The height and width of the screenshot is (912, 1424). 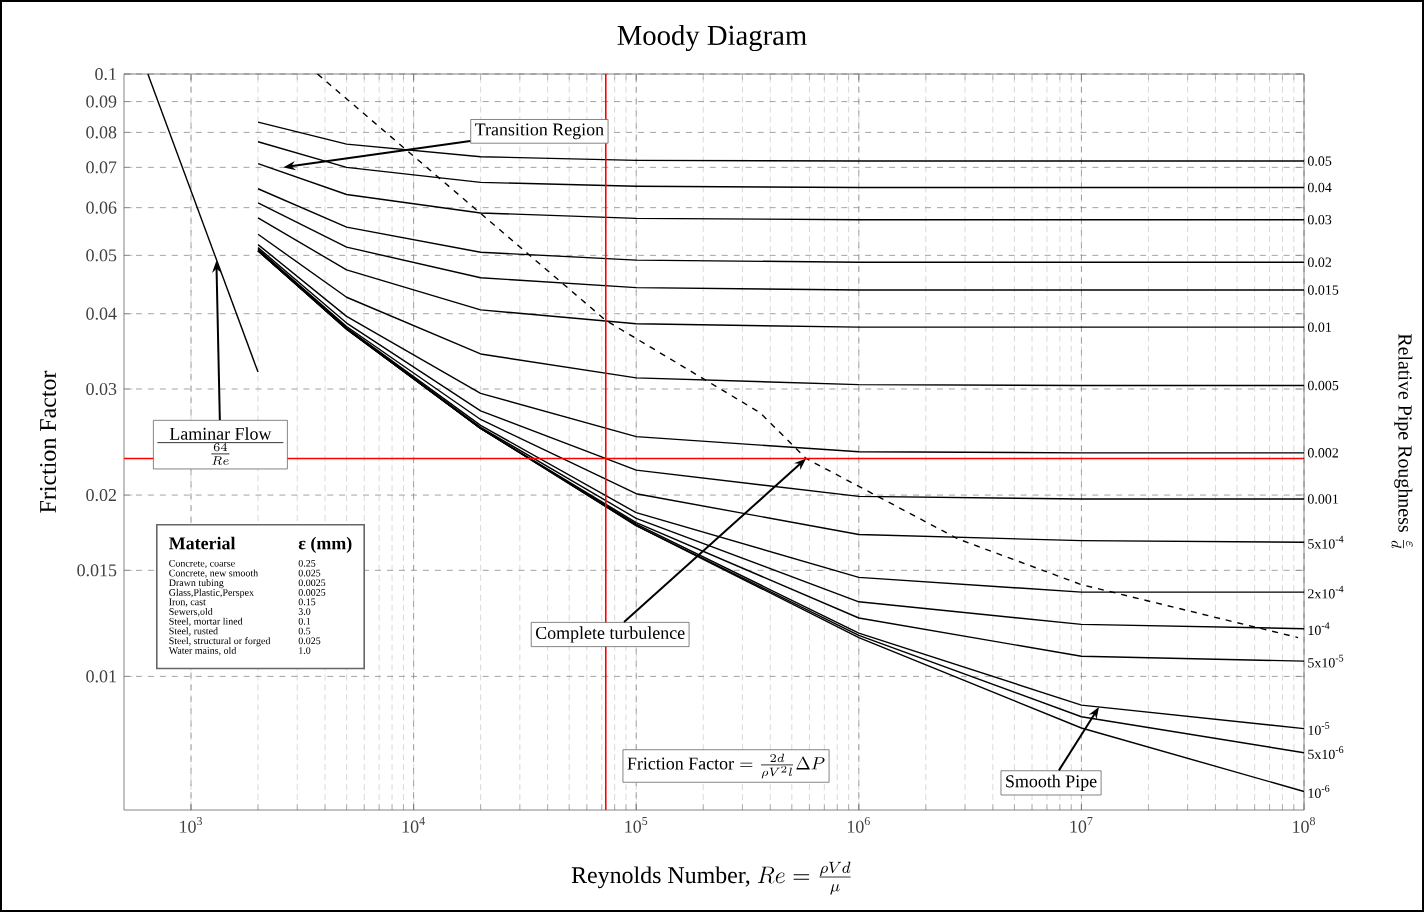 What do you see at coordinates (1081, 825) in the screenshot?
I see `x-tick-label: 10$^{7}$` at bounding box center [1081, 825].